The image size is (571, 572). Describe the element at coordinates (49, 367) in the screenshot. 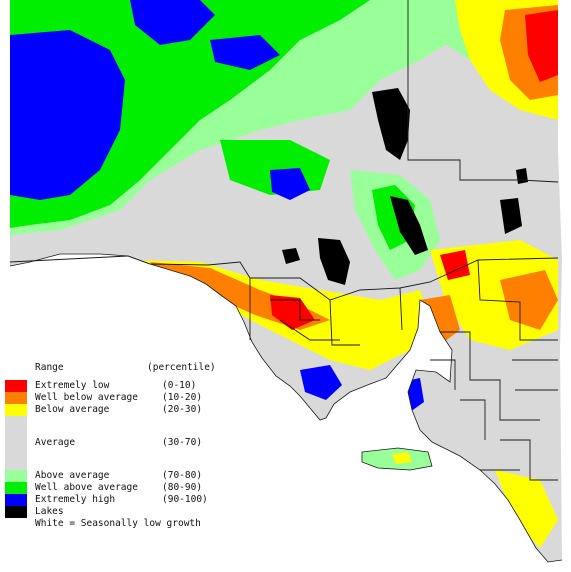

I see `legend-title: Range` at that location.